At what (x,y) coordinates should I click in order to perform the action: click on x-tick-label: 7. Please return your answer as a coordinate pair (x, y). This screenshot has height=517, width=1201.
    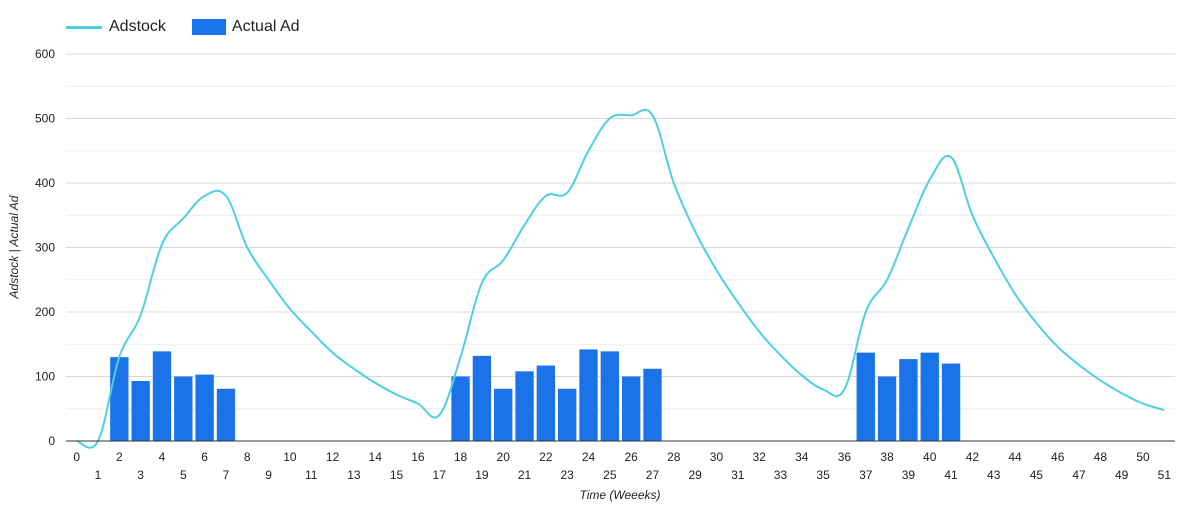
    Looking at the image, I should click on (226, 475).